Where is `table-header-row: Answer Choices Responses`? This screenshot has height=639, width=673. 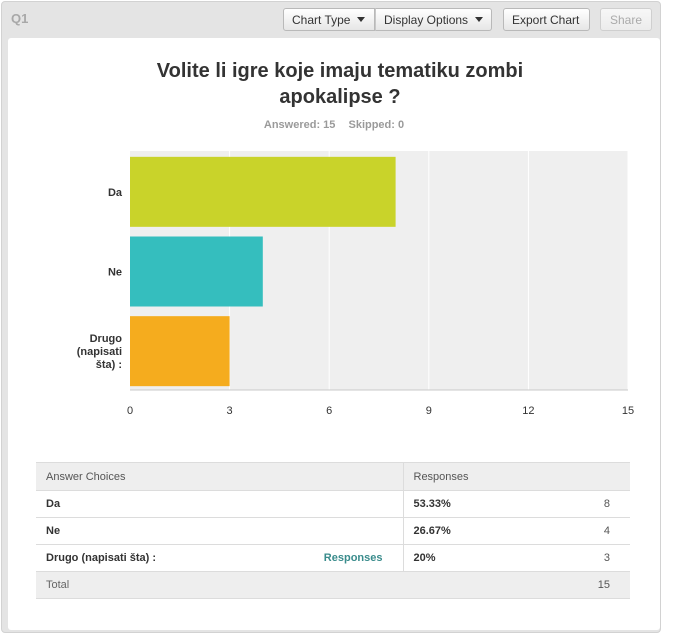
table-header-row: Answer Choices Responses is located at coordinates (333, 476).